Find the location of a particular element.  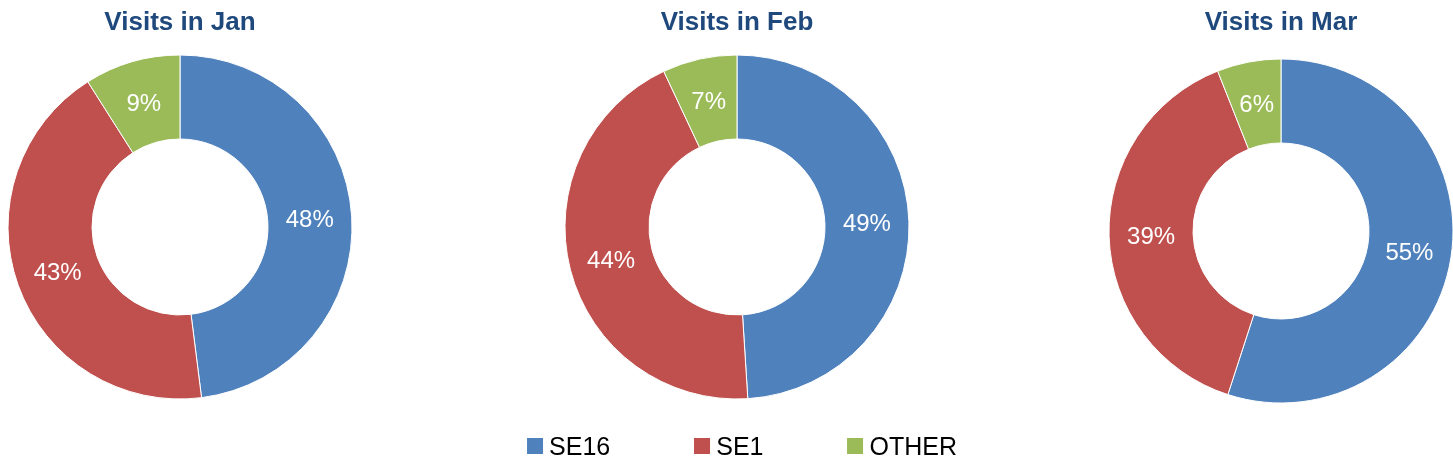

data-label: 55% is located at coordinates (1409, 251).